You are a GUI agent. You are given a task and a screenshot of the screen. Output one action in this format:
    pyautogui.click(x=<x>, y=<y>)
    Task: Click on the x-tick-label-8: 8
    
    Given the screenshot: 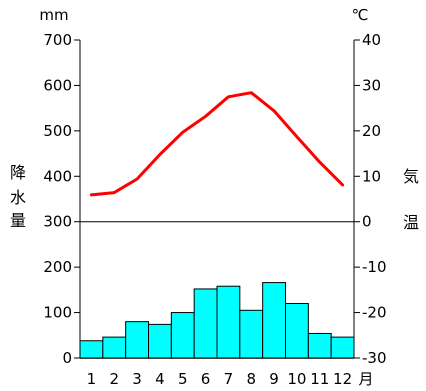 What is the action you would take?
    pyautogui.click(x=251, y=379)
    